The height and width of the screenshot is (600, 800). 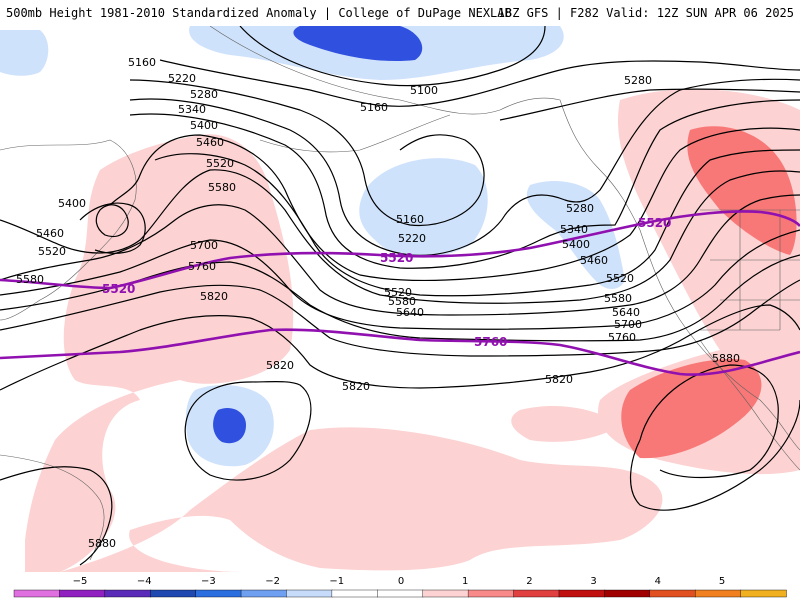 I want to click on asia-coastline, so click(x=68, y=230).